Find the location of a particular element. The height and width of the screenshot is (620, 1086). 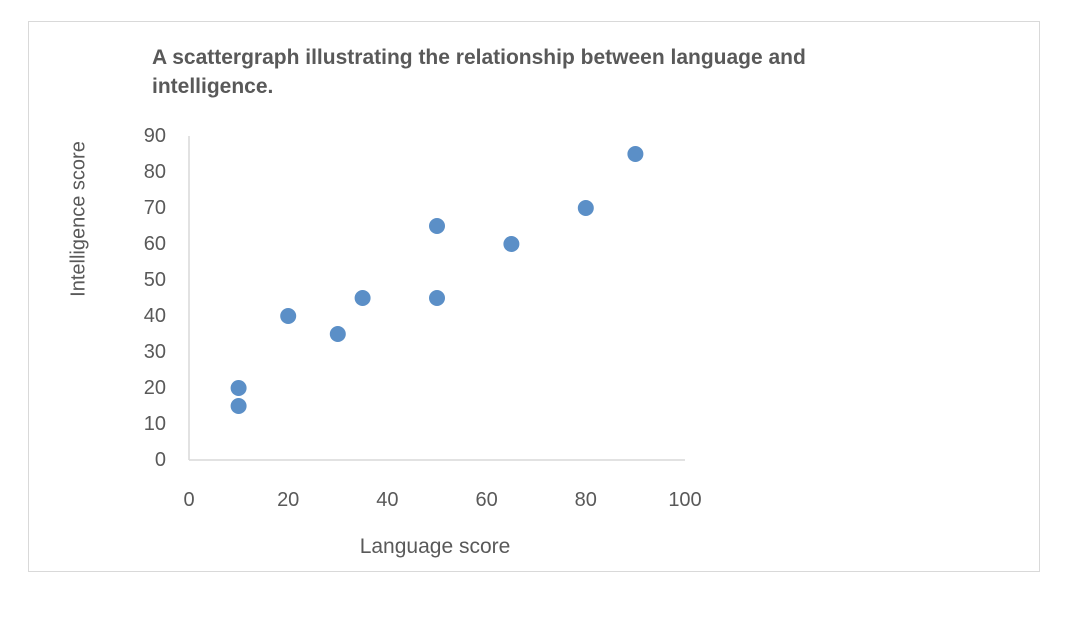

x-tick-label: 40 is located at coordinates (387, 500).